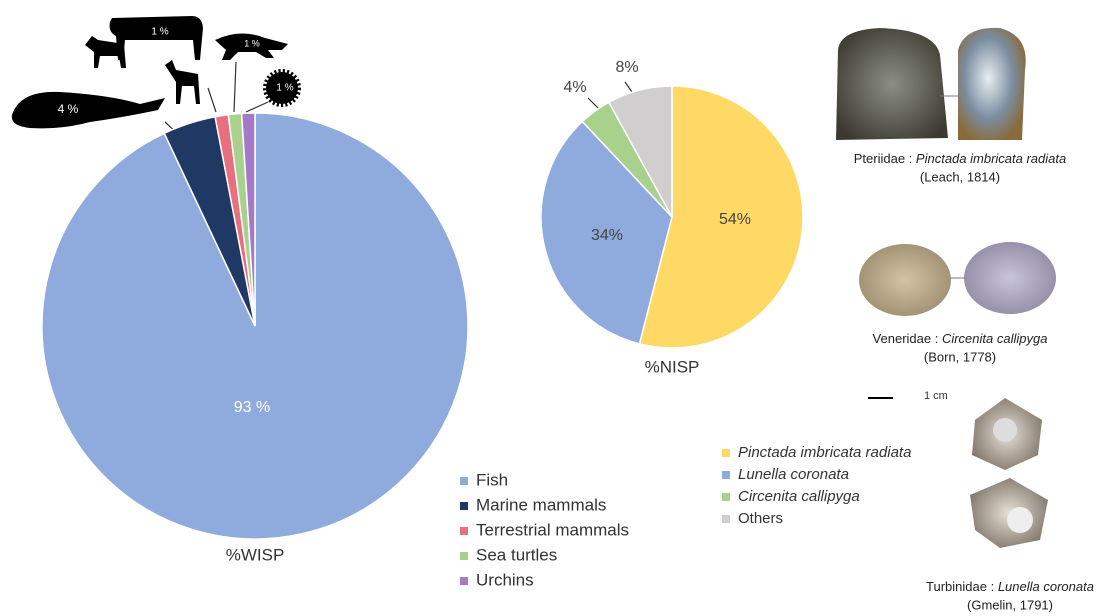 The image size is (1110, 616). Describe the element at coordinates (255, 554) in the screenshot. I see `chart-title: %WISP` at that location.